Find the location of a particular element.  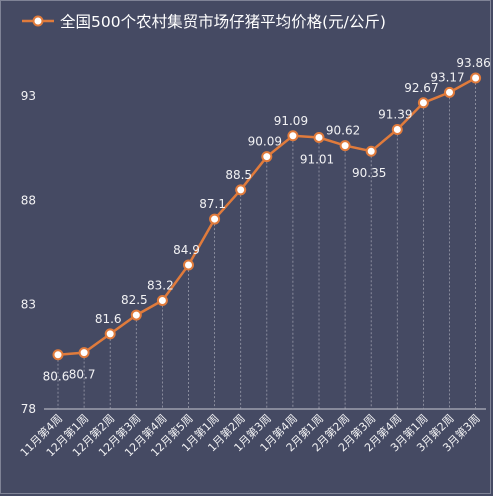

data-label: 83.2 is located at coordinates (160, 285).